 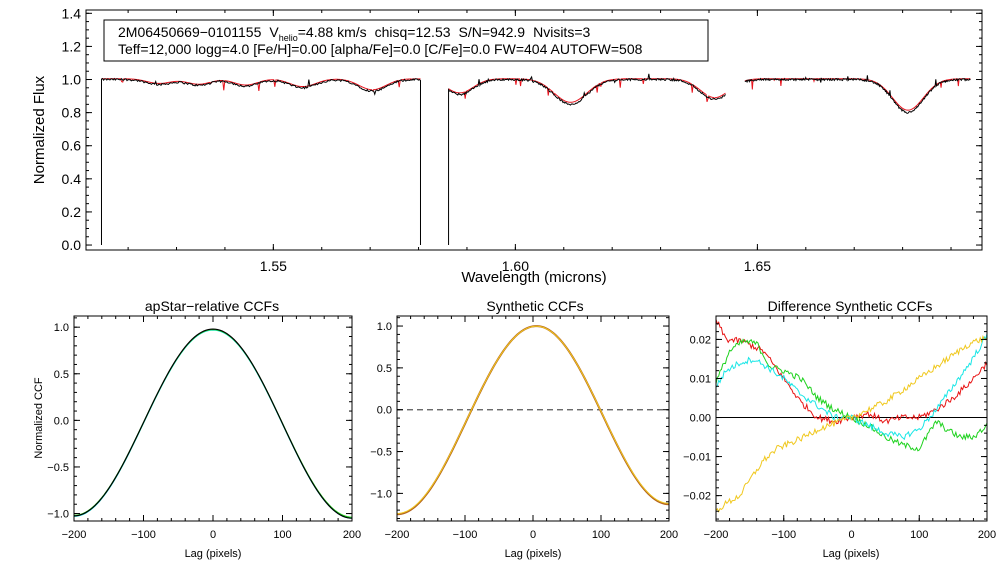 I want to click on spectrum-x-label: Wavelength (microns), so click(x=533, y=277).